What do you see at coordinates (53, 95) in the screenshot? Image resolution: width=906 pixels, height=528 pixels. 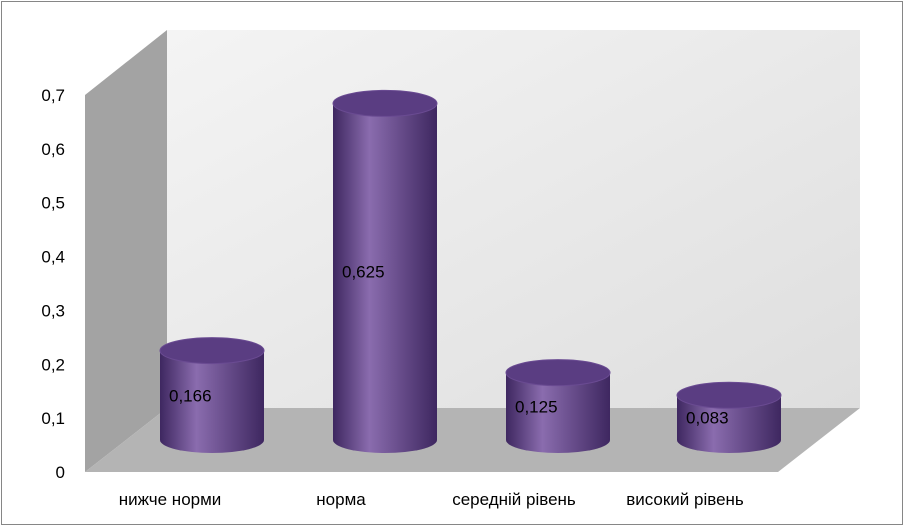 I see `y-tick-label: 0,7` at bounding box center [53, 95].